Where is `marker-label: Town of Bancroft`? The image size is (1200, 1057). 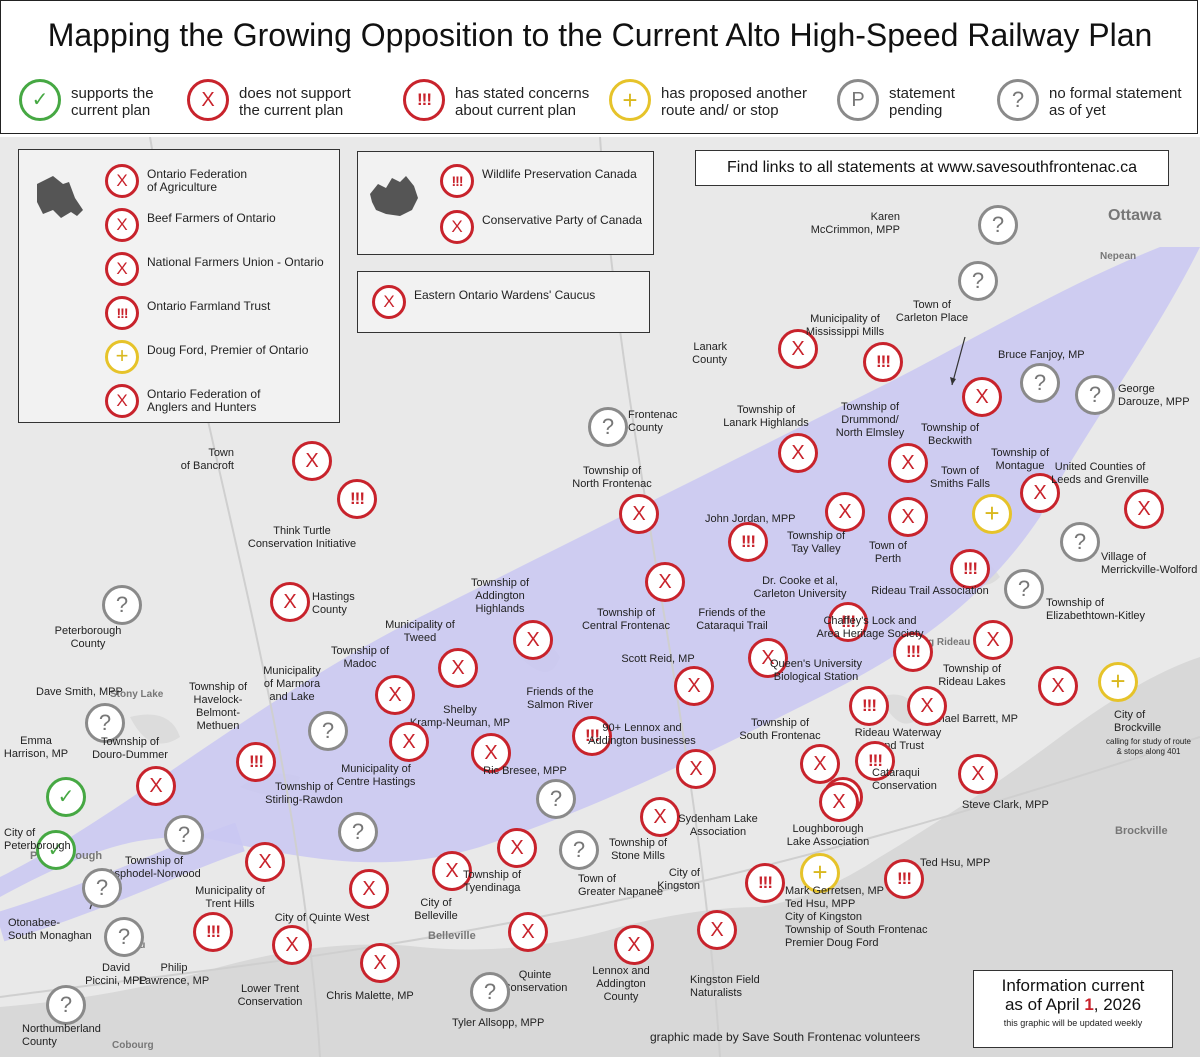 marker-label: Town of Bancroft is located at coordinates (207, 459).